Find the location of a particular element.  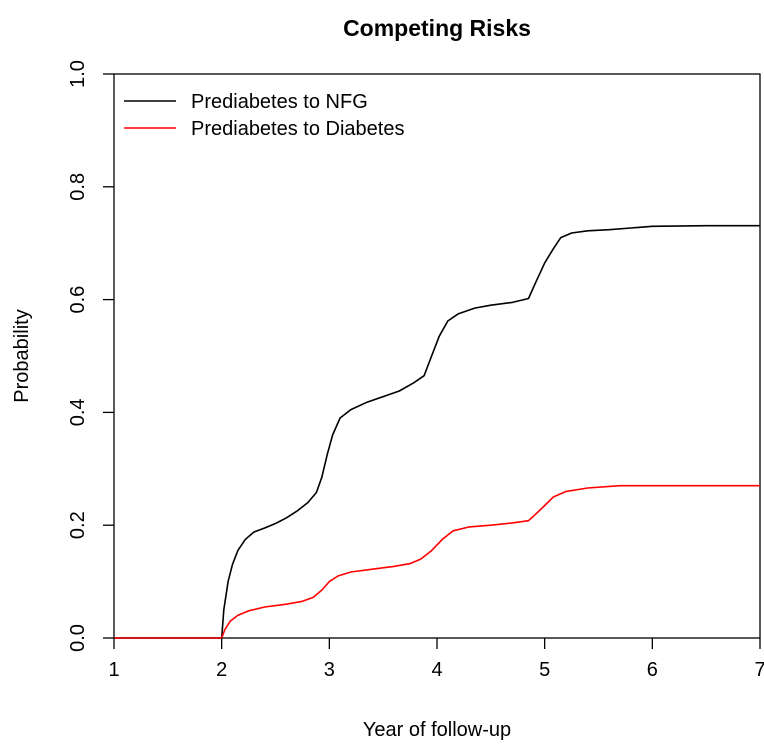

x-tick-label: 2 is located at coordinates (221, 670).